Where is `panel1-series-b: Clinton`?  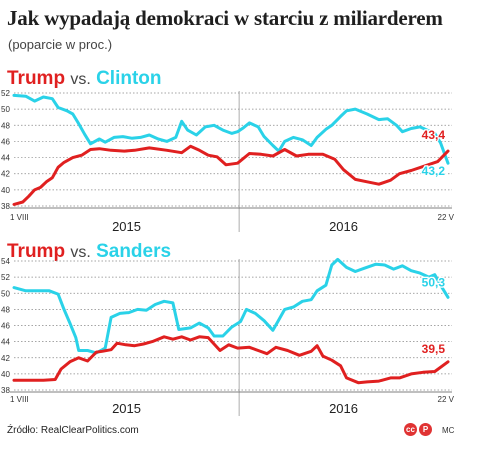
panel1-series-b: Clinton is located at coordinates (129, 78).